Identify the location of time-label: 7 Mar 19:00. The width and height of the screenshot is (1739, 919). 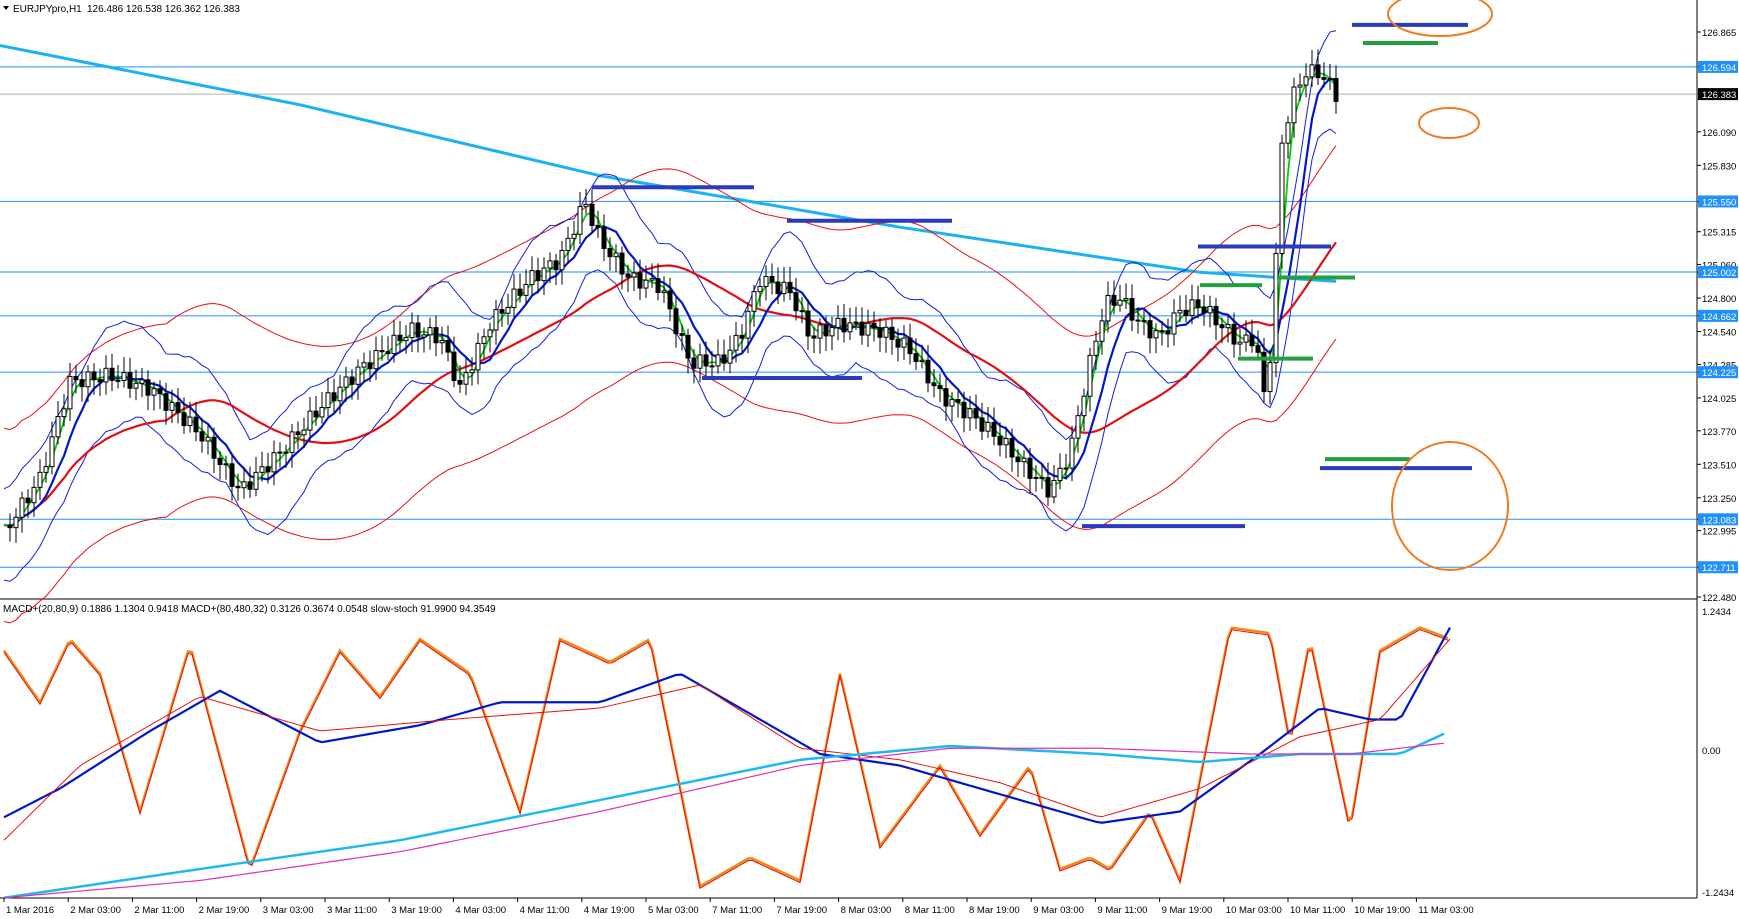
(801, 910).